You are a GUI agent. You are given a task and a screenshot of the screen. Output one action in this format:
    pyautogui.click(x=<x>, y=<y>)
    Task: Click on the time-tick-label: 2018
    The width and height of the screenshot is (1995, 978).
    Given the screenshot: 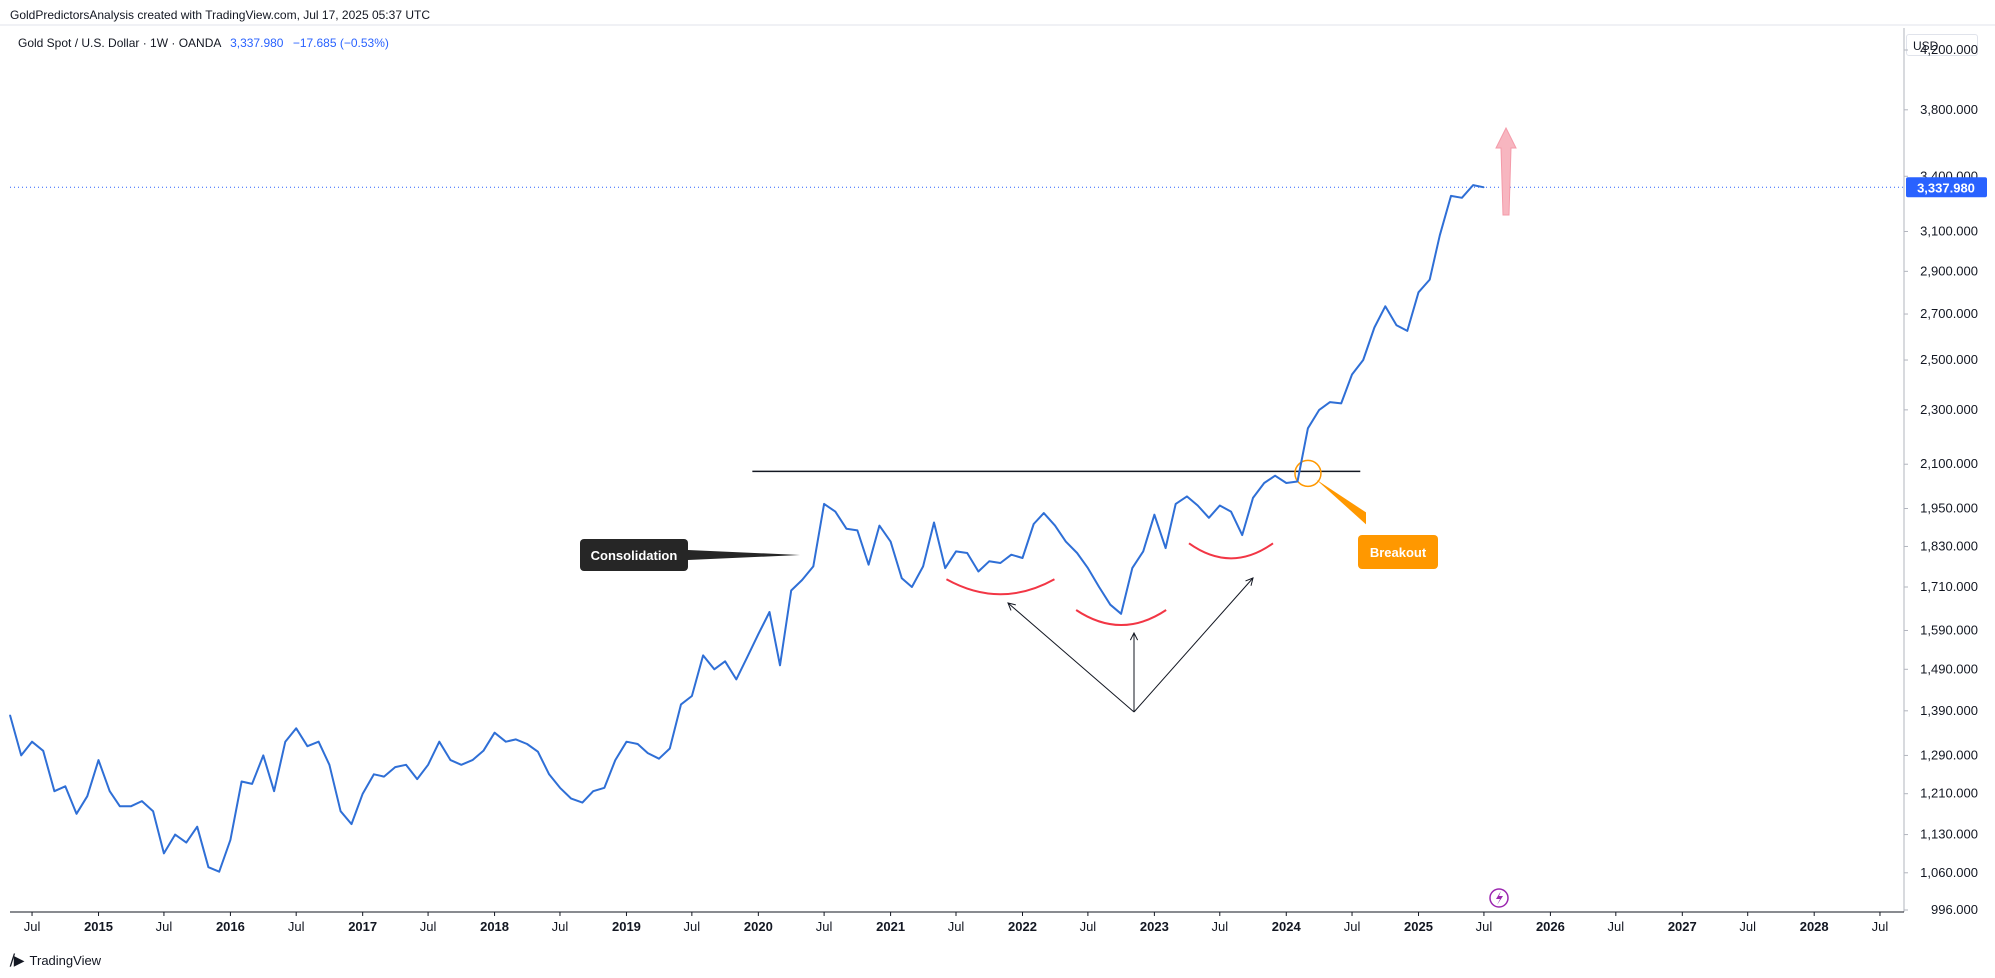 What is the action you would take?
    pyautogui.click(x=494, y=926)
    